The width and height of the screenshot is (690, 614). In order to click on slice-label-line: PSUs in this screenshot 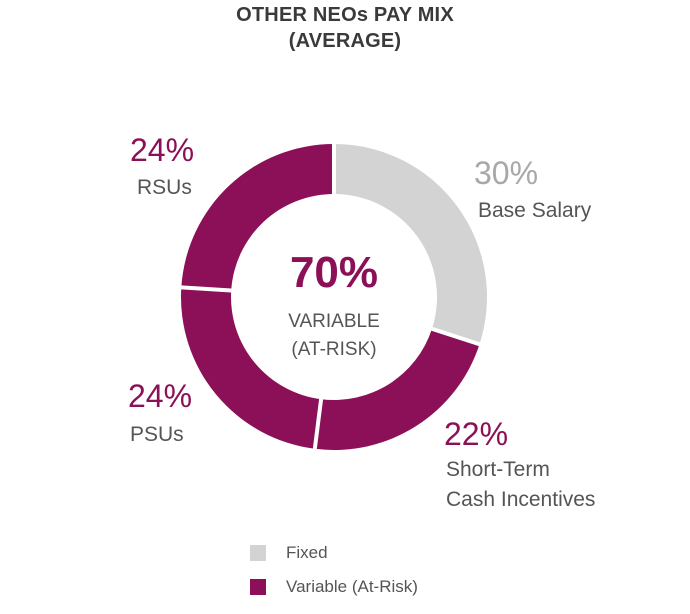, I will do `click(157, 434)`.